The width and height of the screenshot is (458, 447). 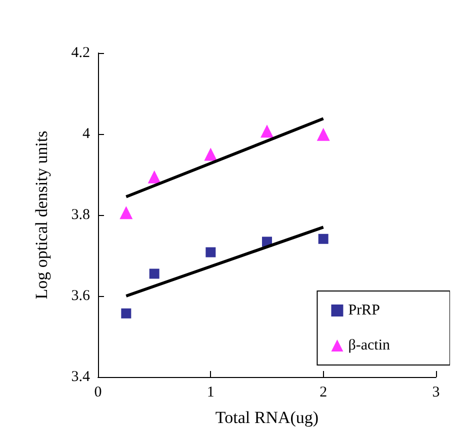 What do you see at coordinates (80, 53) in the screenshot?
I see `y-tick-label: 4.2` at bounding box center [80, 53].